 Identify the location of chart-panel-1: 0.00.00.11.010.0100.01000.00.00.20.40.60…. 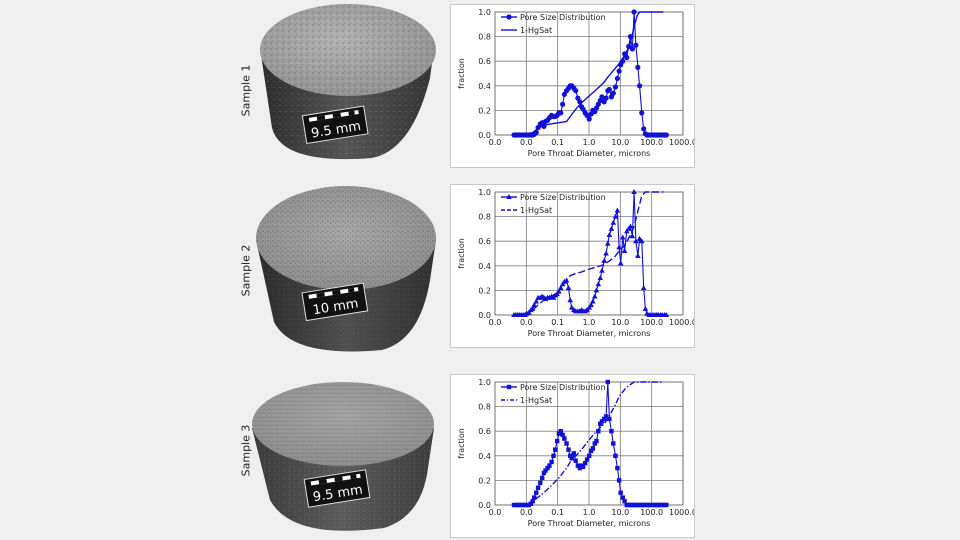
(572, 86).